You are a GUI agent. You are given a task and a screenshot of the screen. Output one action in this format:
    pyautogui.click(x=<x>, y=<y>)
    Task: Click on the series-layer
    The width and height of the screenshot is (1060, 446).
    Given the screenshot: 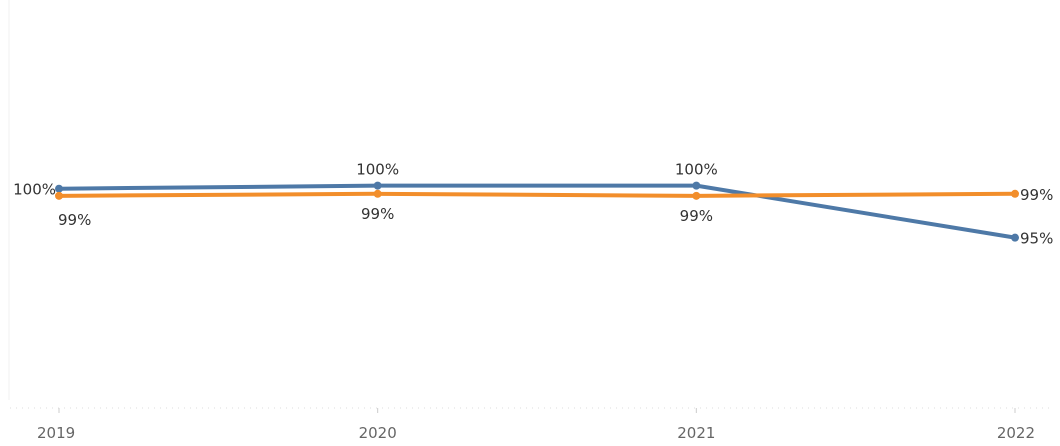 What is the action you would take?
    pyautogui.click(x=537, y=211)
    